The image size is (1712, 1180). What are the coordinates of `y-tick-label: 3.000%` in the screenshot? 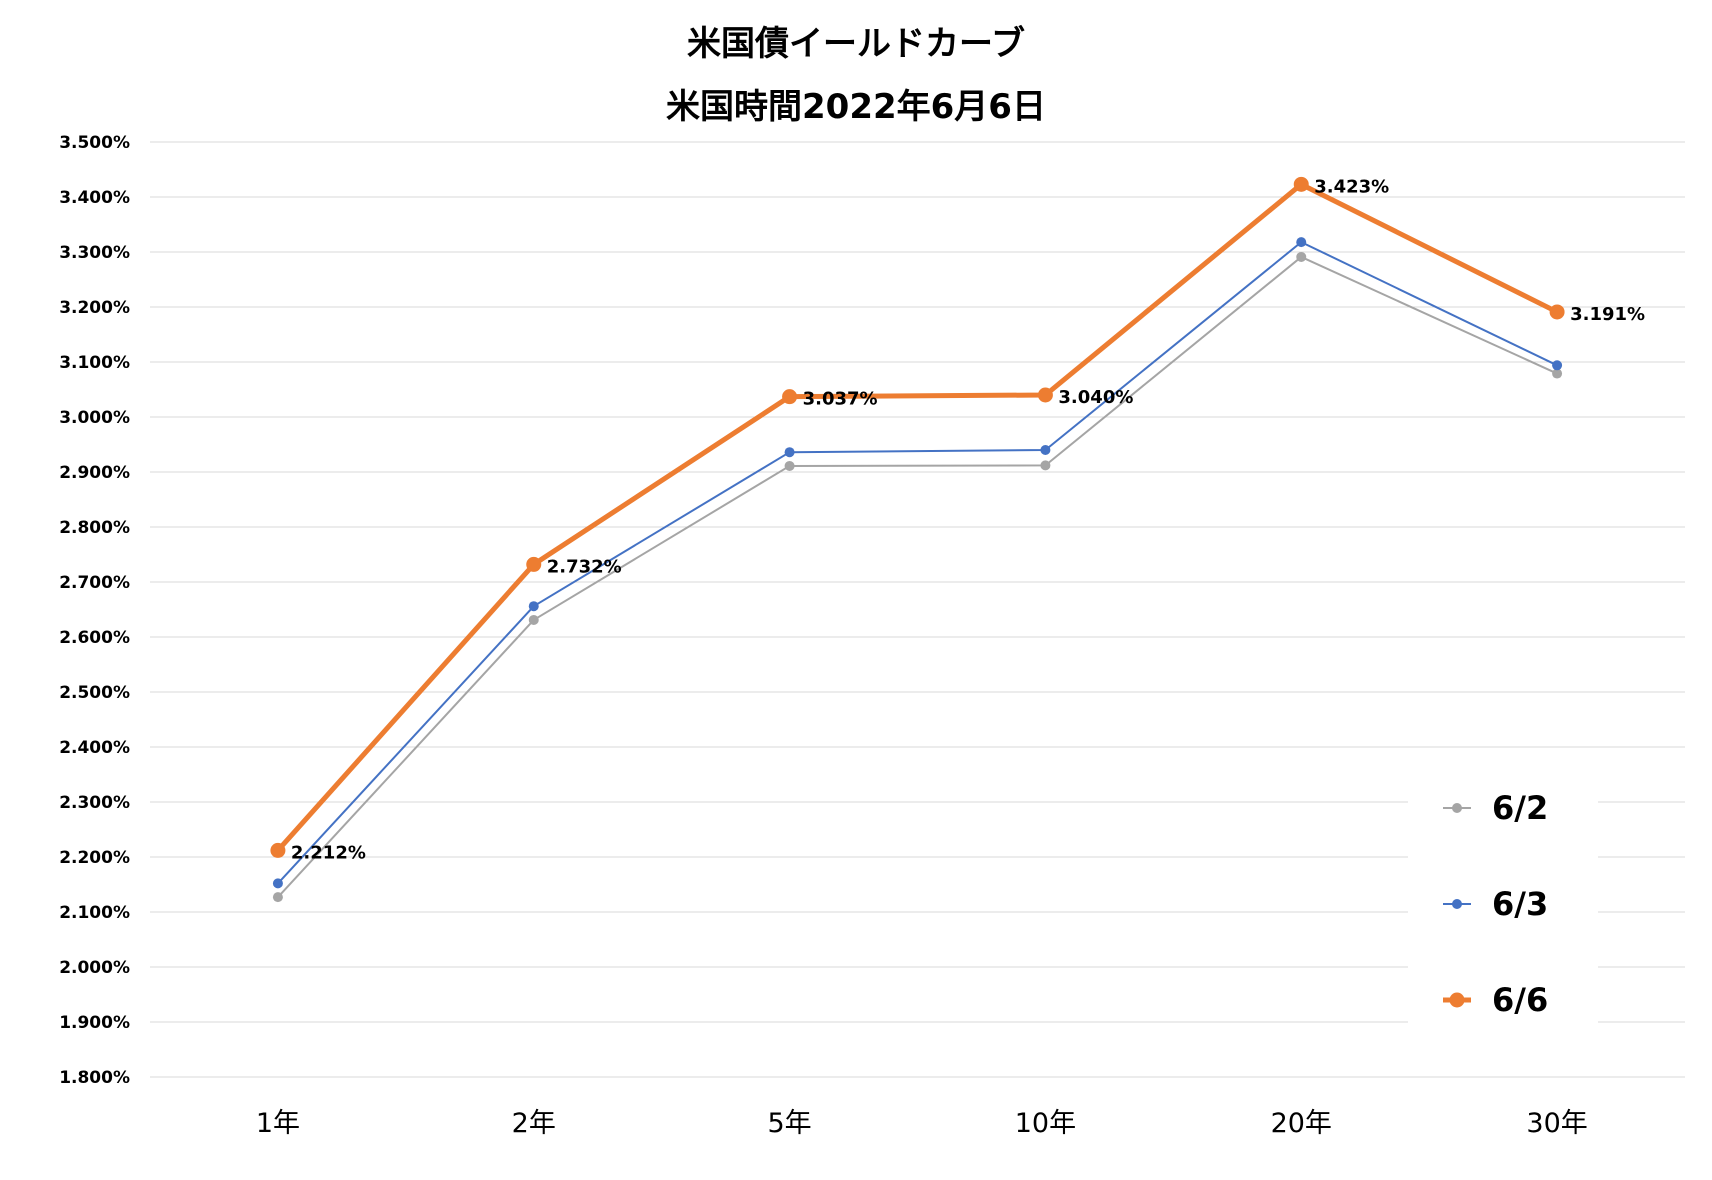 It's located at (94, 418).